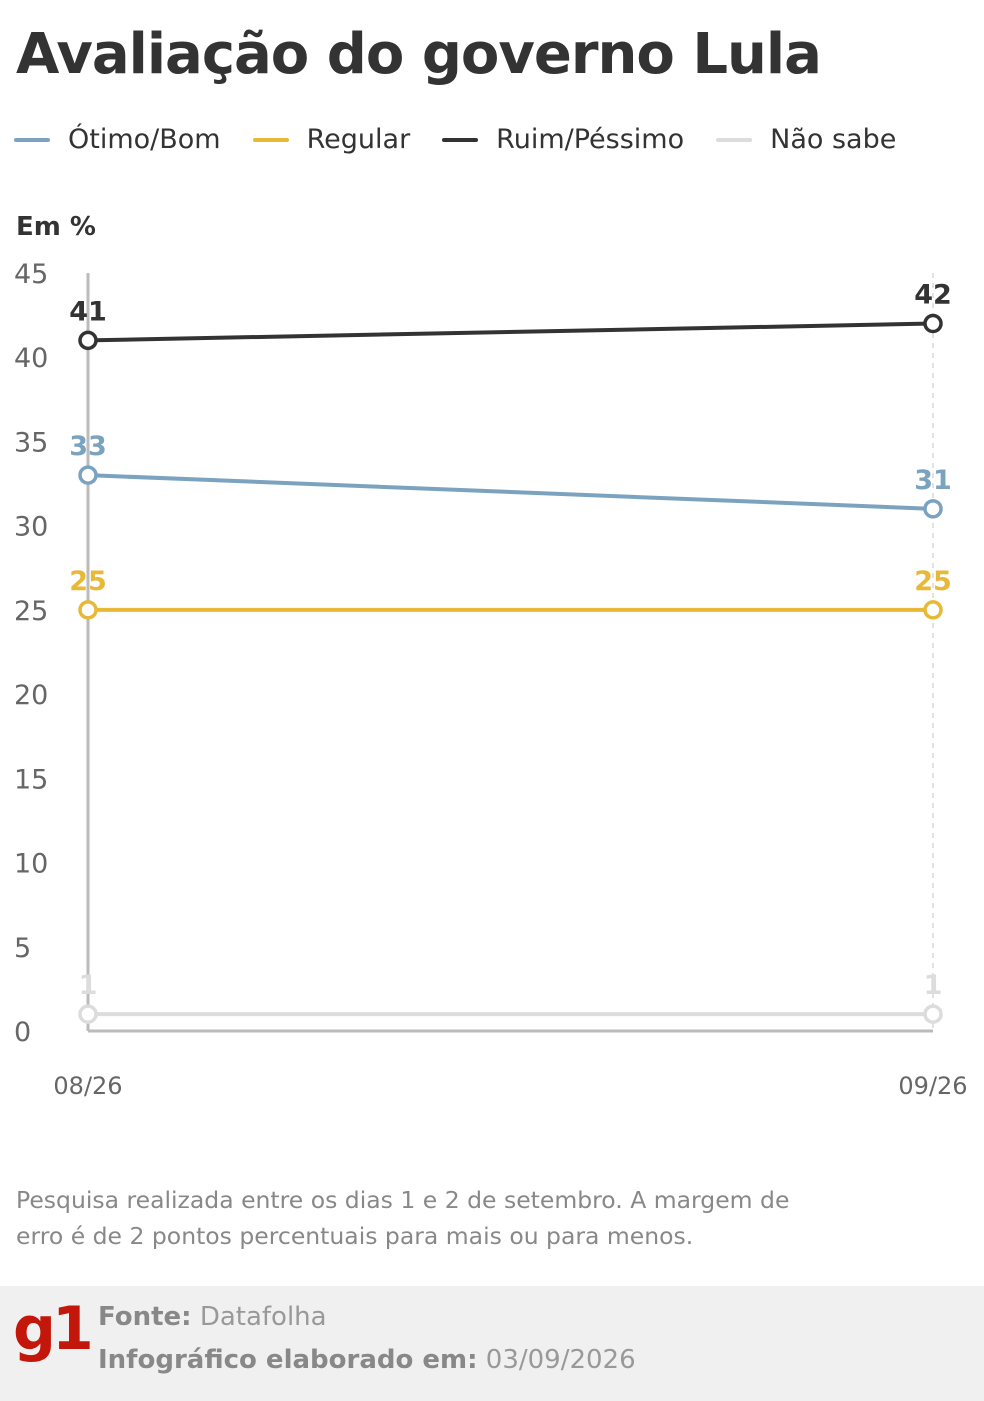 The width and height of the screenshot is (984, 1401). Describe the element at coordinates (22, 948) in the screenshot. I see `y-tick-label: 5` at that location.